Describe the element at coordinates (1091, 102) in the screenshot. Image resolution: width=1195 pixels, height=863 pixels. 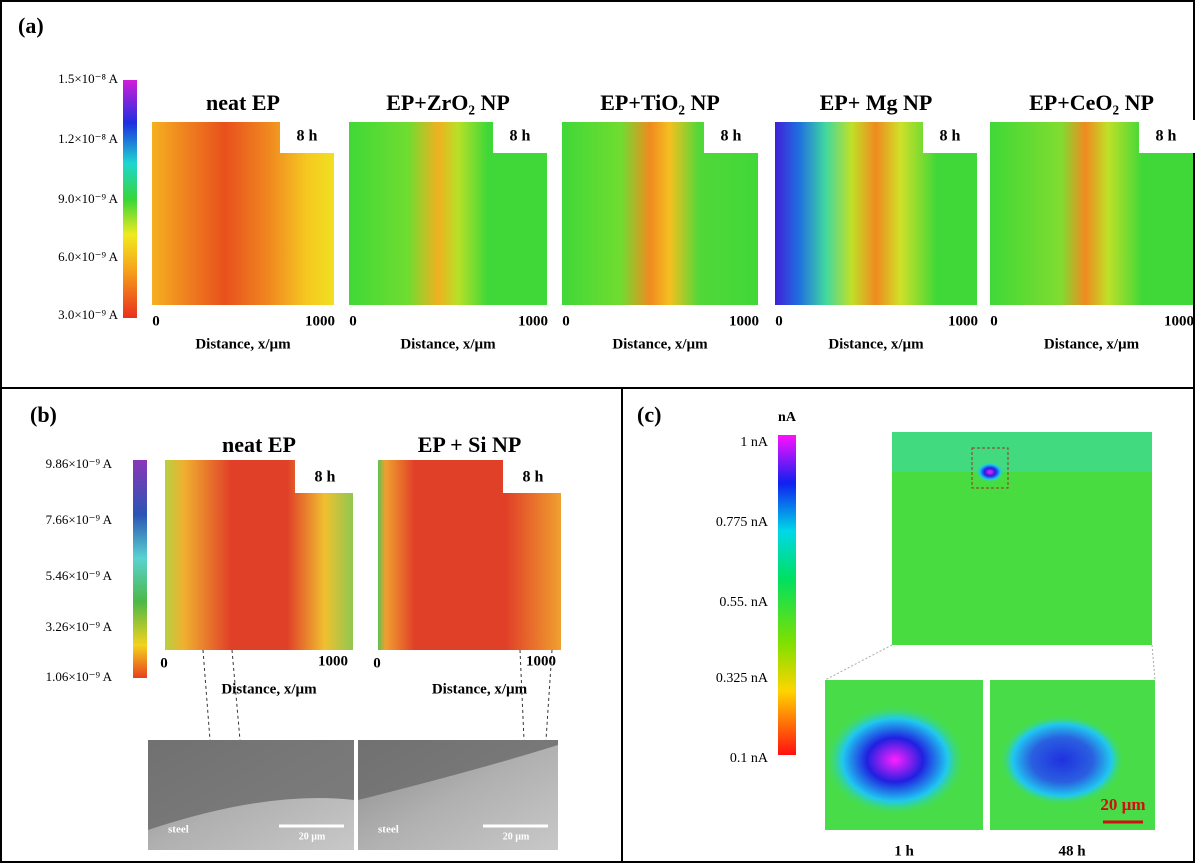
I see `map-title: EP+CeO₂ NP` at that location.